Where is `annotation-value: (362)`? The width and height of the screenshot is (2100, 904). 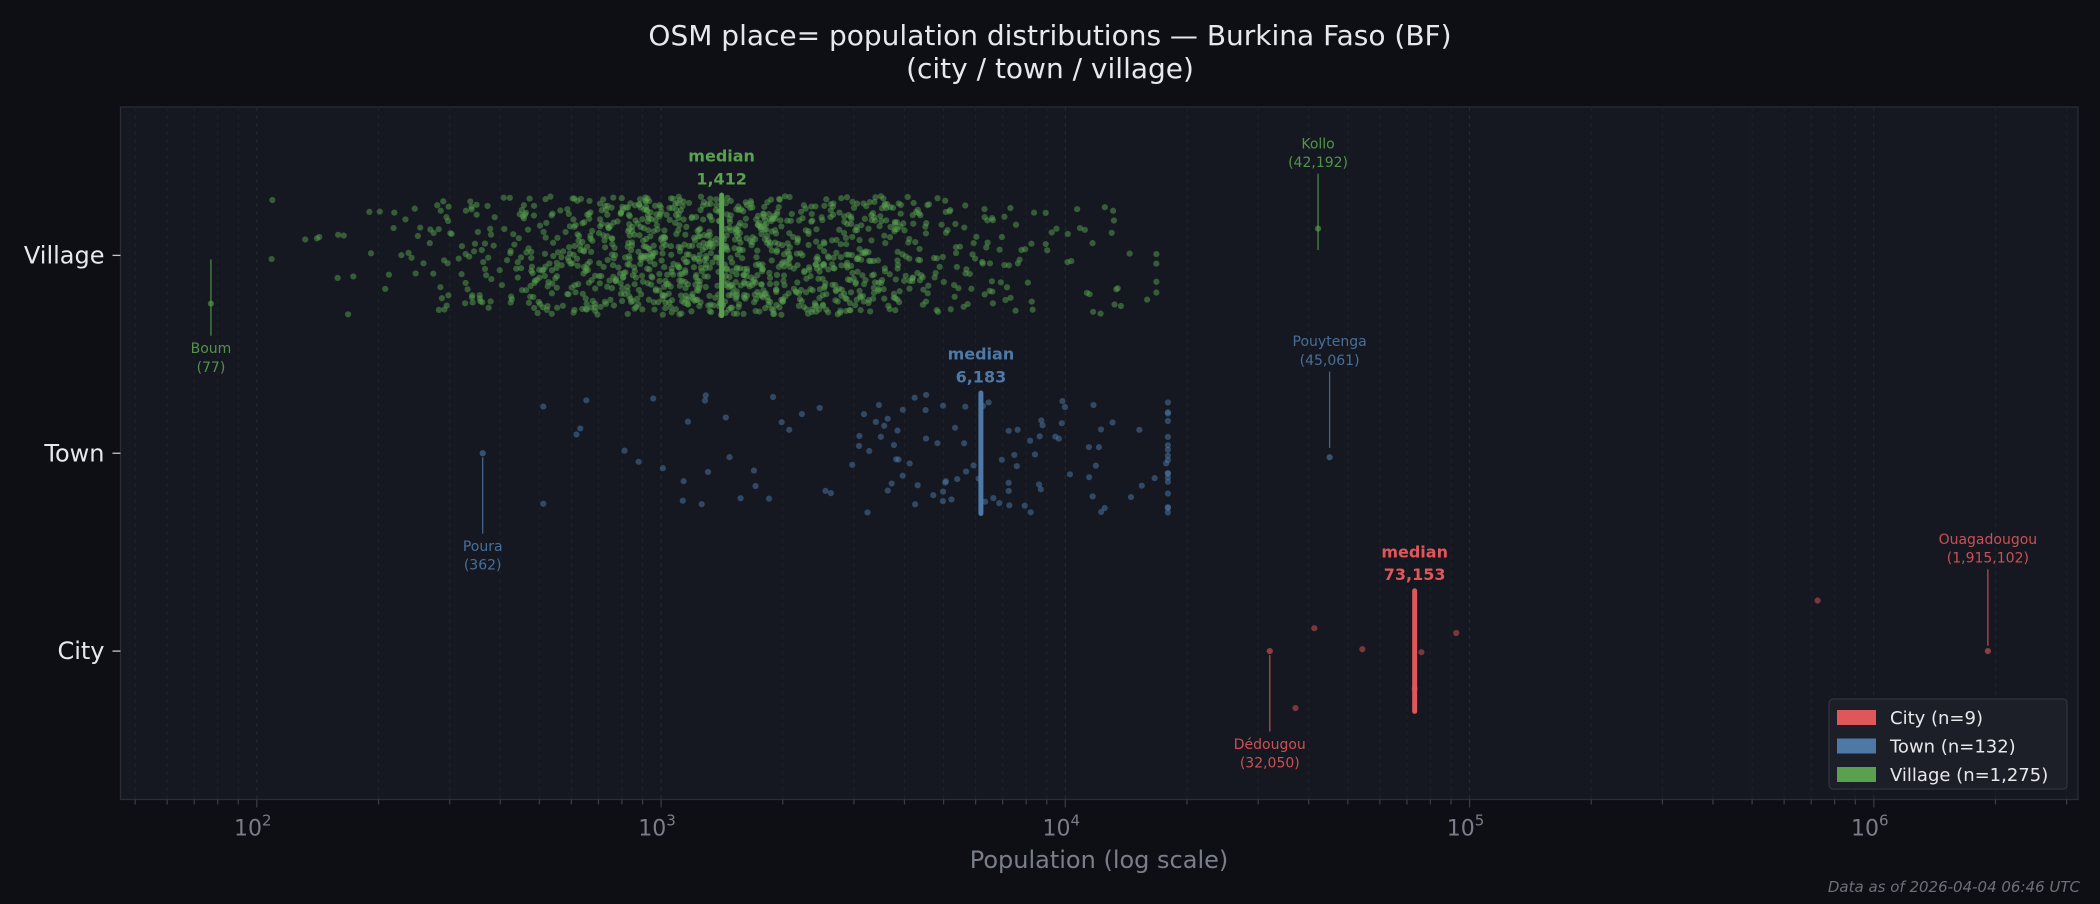 annotation-value: (362) is located at coordinates (483, 566).